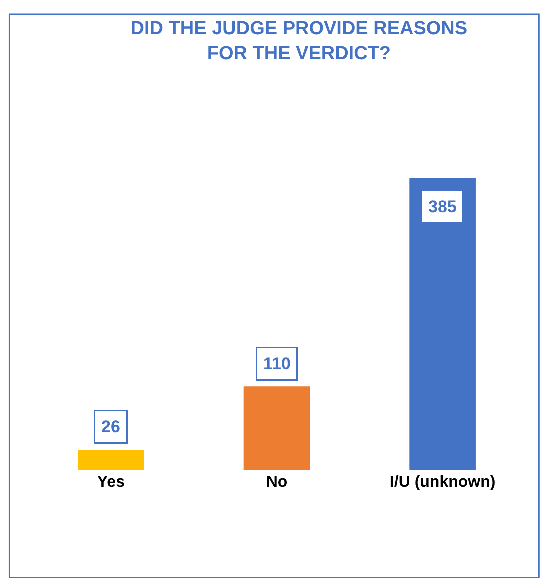  What do you see at coordinates (442, 207) in the screenshot?
I see `data-label: 385` at bounding box center [442, 207].